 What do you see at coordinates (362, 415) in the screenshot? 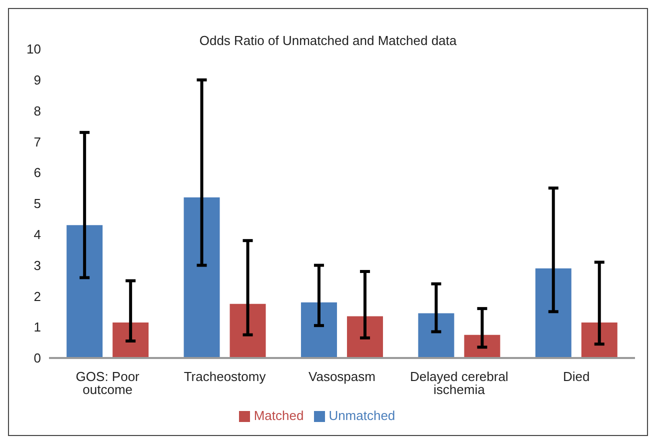
I see `legend-label: Unmatched` at bounding box center [362, 415].